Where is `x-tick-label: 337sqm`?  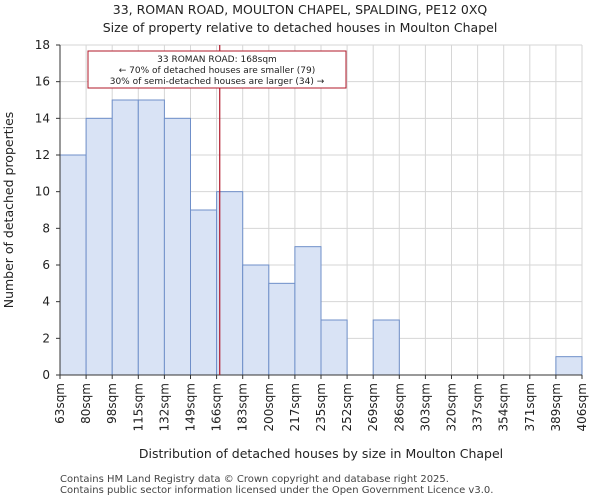
x-tick-label: 337sqm is located at coordinates (478, 407).